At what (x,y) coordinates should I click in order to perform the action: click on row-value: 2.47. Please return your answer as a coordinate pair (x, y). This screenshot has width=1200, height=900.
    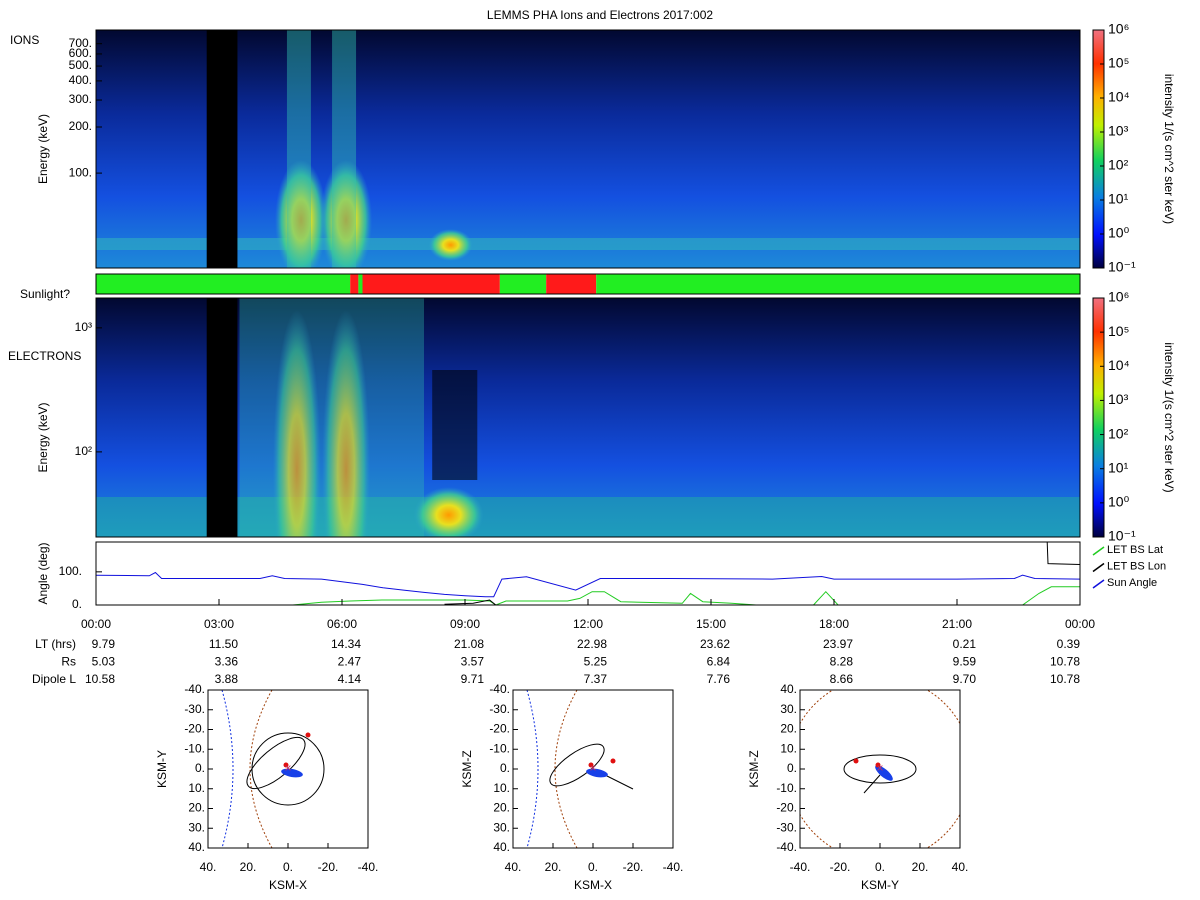
    Looking at the image, I should click on (350, 662).